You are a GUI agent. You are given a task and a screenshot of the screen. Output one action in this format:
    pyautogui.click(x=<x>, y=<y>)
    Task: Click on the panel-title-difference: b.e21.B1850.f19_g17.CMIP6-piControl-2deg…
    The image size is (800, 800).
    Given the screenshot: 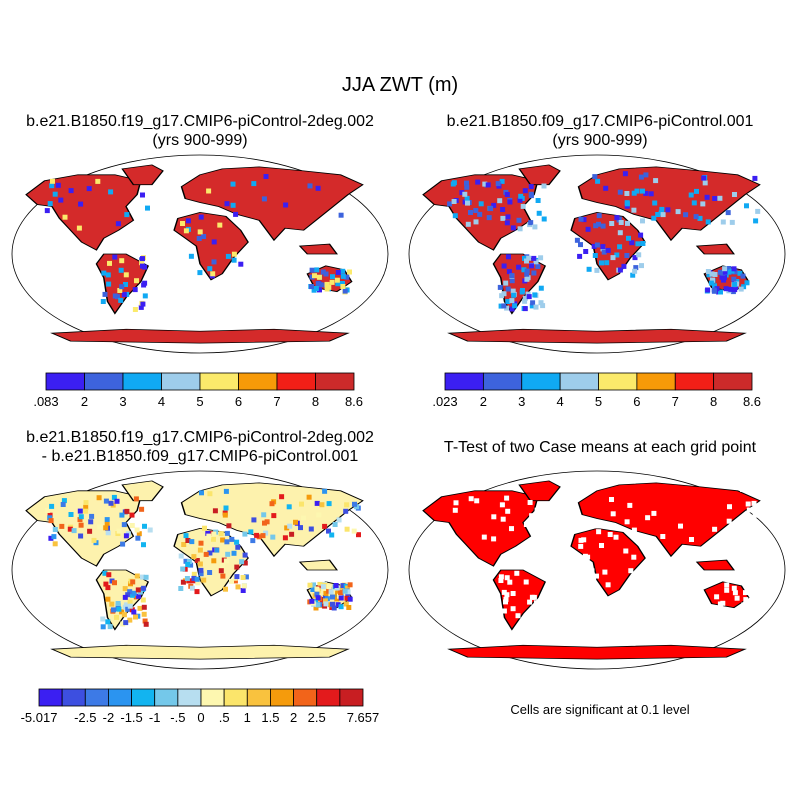 What is the action you would take?
    pyautogui.click(x=200, y=447)
    